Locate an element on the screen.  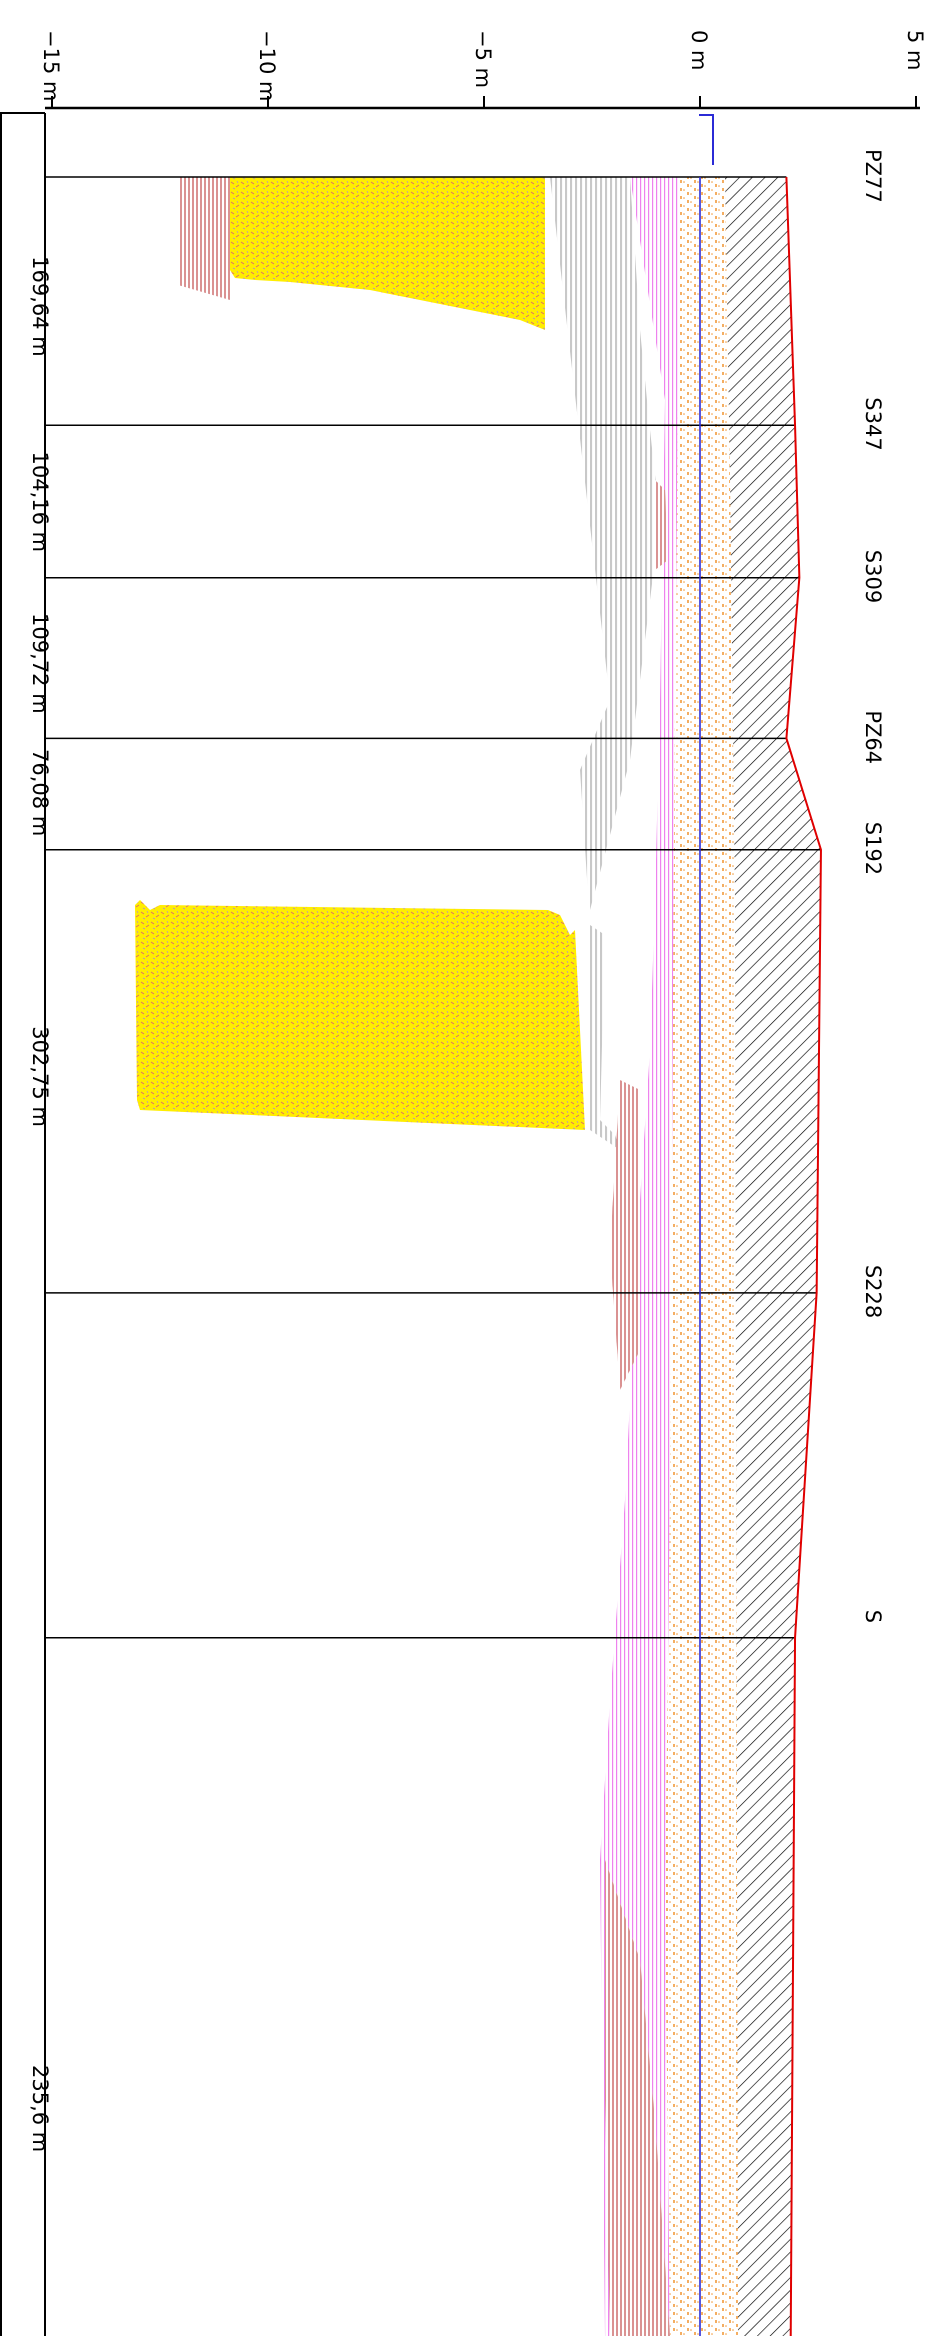
distance-label: 104,16 m is located at coordinates (40, 502).